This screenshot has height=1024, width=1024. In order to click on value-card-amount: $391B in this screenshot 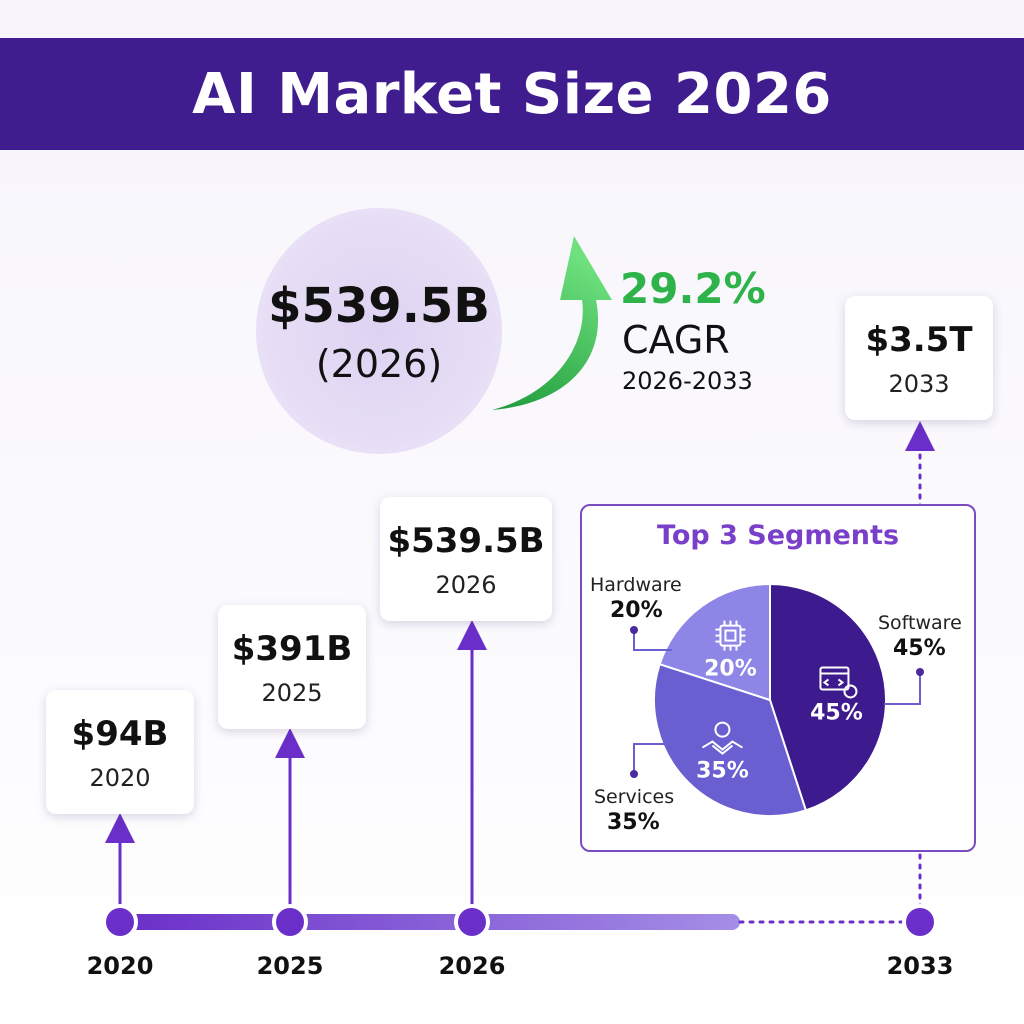, I will do `click(292, 649)`.